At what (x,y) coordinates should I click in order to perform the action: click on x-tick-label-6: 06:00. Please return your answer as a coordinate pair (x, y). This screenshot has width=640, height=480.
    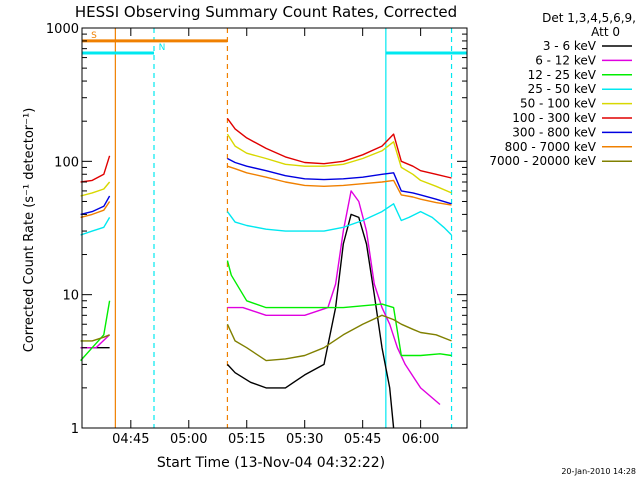
    Looking at the image, I should click on (420, 439).